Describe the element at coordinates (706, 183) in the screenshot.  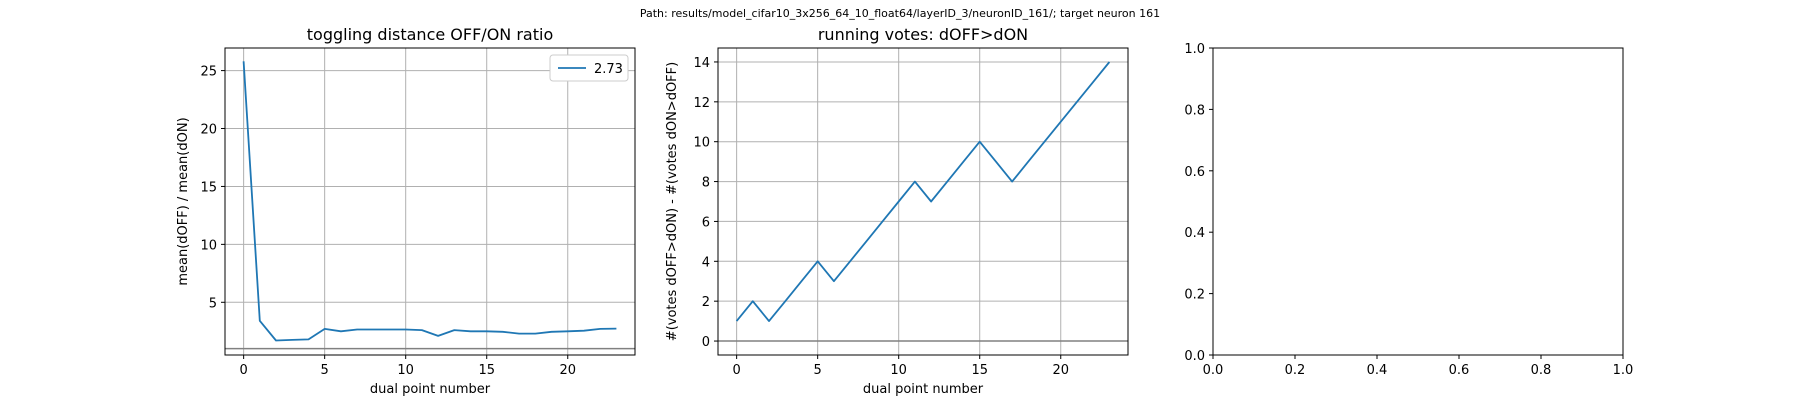
I see `chart2-y-tick-label: 8` at that location.